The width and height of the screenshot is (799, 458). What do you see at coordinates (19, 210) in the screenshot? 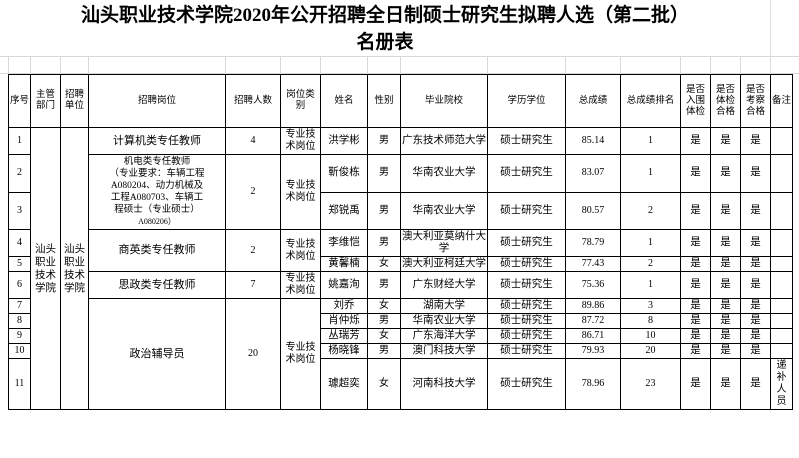
I see `cell-no: 3` at bounding box center [19, 210].